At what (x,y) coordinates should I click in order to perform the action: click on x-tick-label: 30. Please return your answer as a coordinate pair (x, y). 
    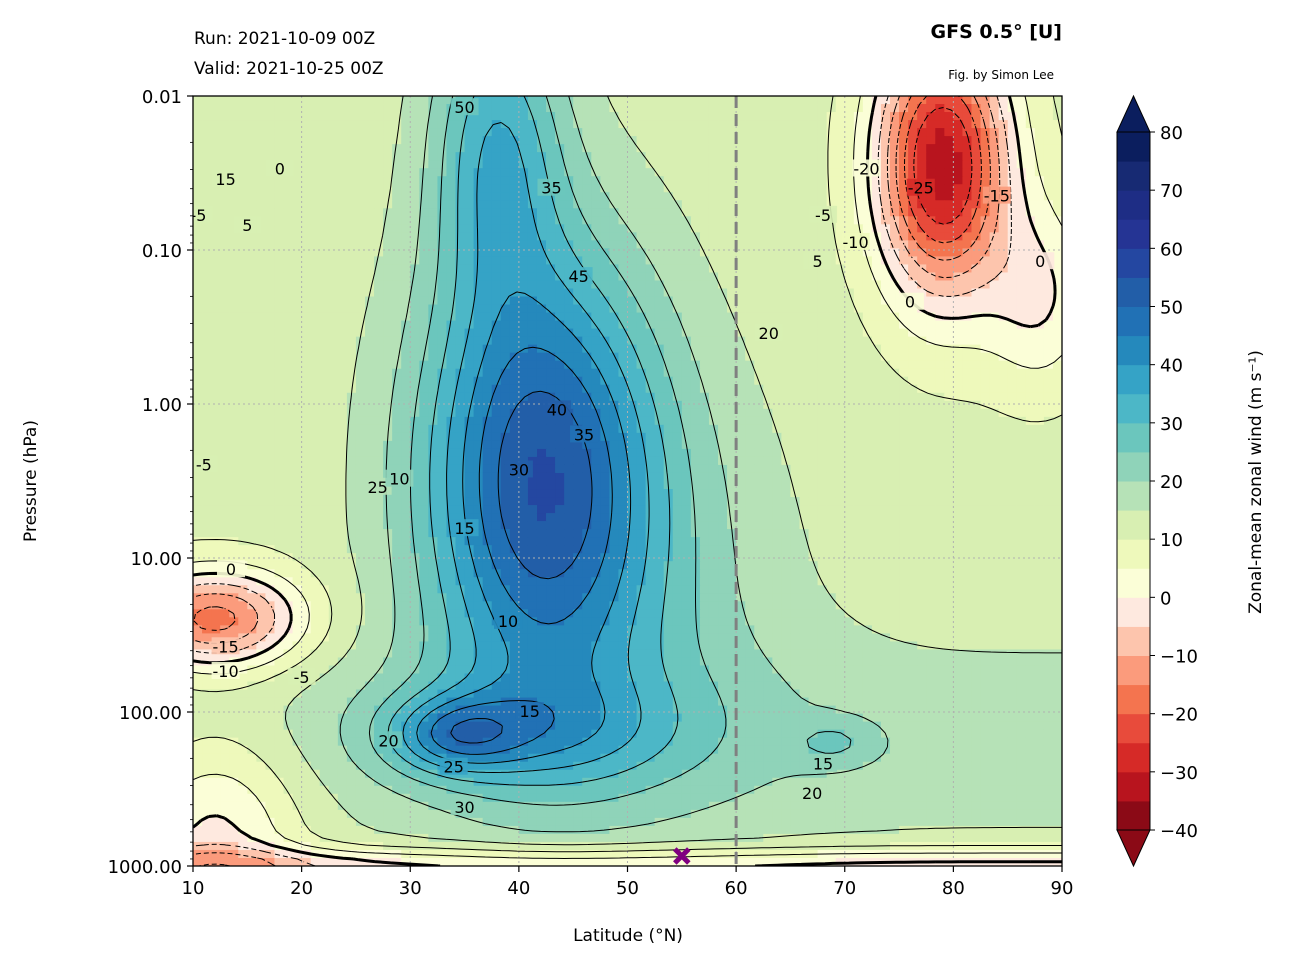
    Looking at the image, I should click on (410, 888).